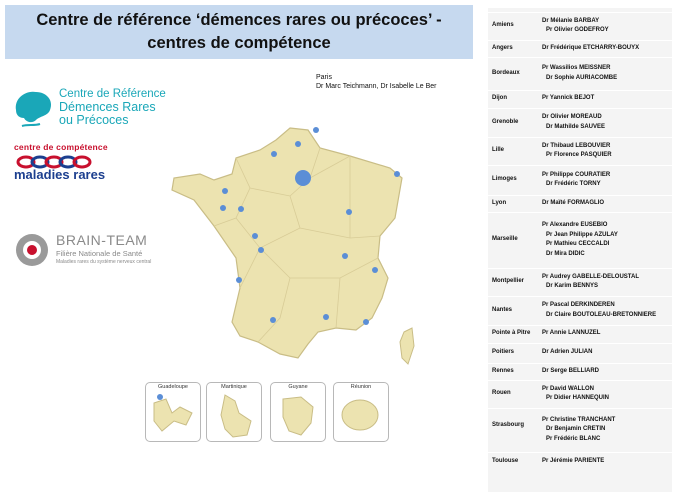 The image size is (676, 500). Describe the element at coordinates (54, 162) in the screenshot. I see `chain-icon` at that location.